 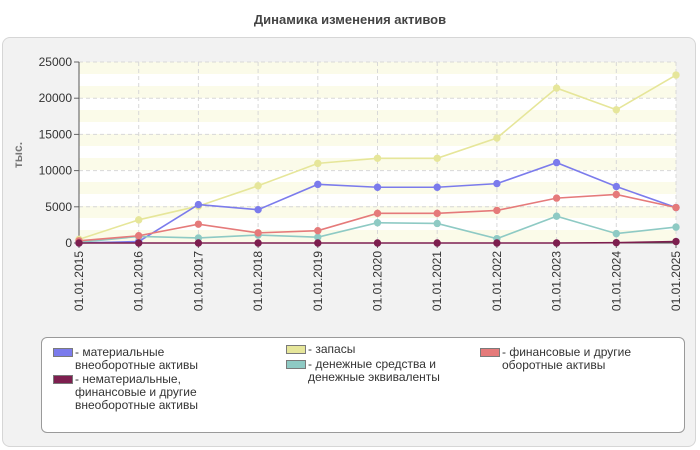 What do you see at coordinates (56, 98) in the screenshot?
I see `y-tick-label: 20000` at bounding box center [56, 98].